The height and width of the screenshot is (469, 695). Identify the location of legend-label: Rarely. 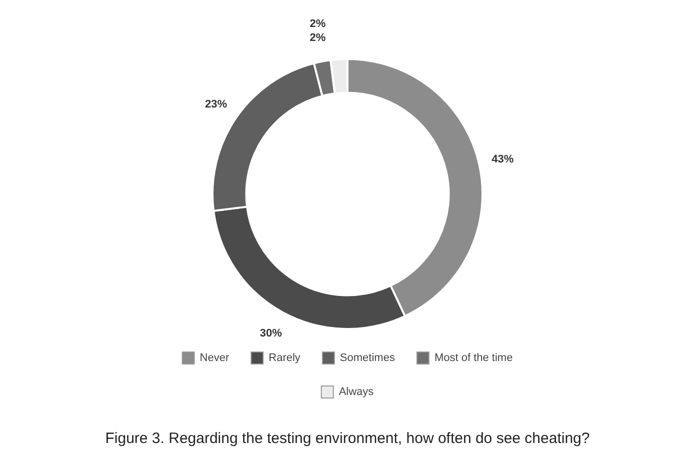
(284, 358).